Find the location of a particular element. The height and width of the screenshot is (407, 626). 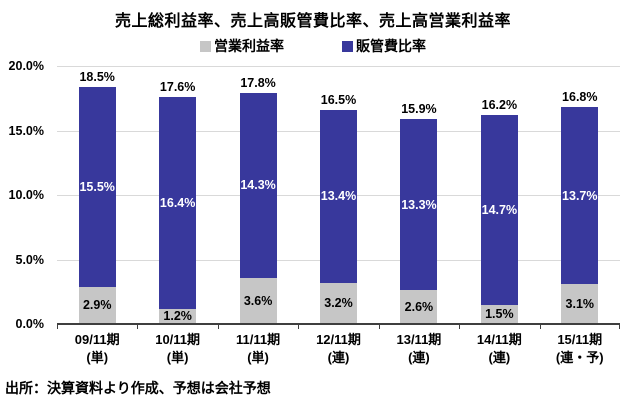

bar-total-value: 15.9% is located at coordinates (419, 108).